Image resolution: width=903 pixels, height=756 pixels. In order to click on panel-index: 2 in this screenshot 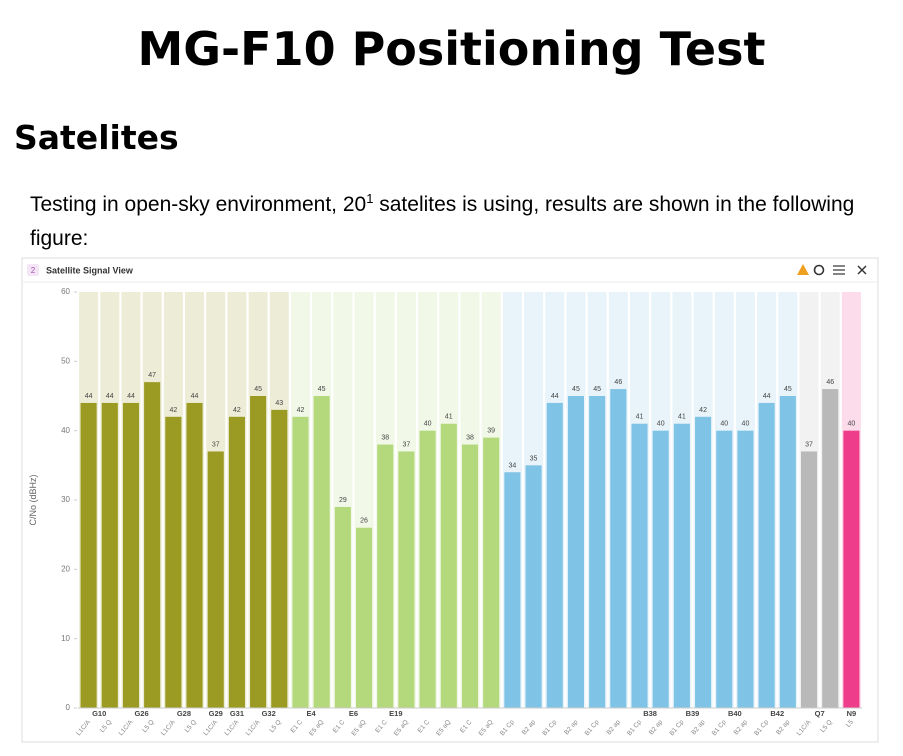, I will do `click(33, 270)`.